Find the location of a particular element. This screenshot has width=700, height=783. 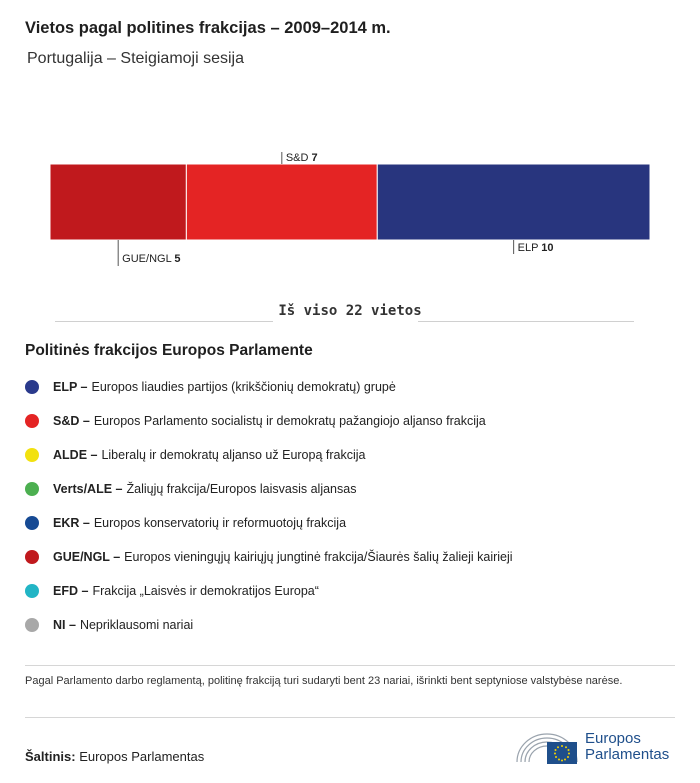

bar-segment-sd is located at coordinates (281, 202).